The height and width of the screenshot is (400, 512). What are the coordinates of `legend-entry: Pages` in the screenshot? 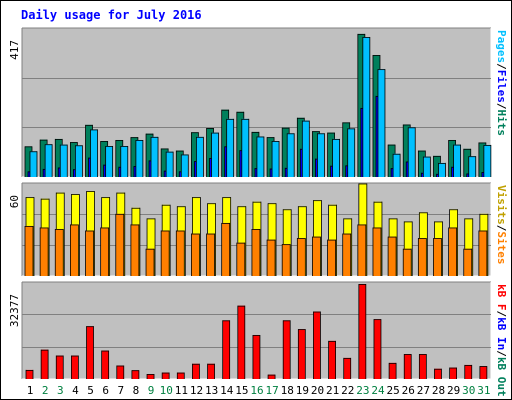 It's located at (501, 46).